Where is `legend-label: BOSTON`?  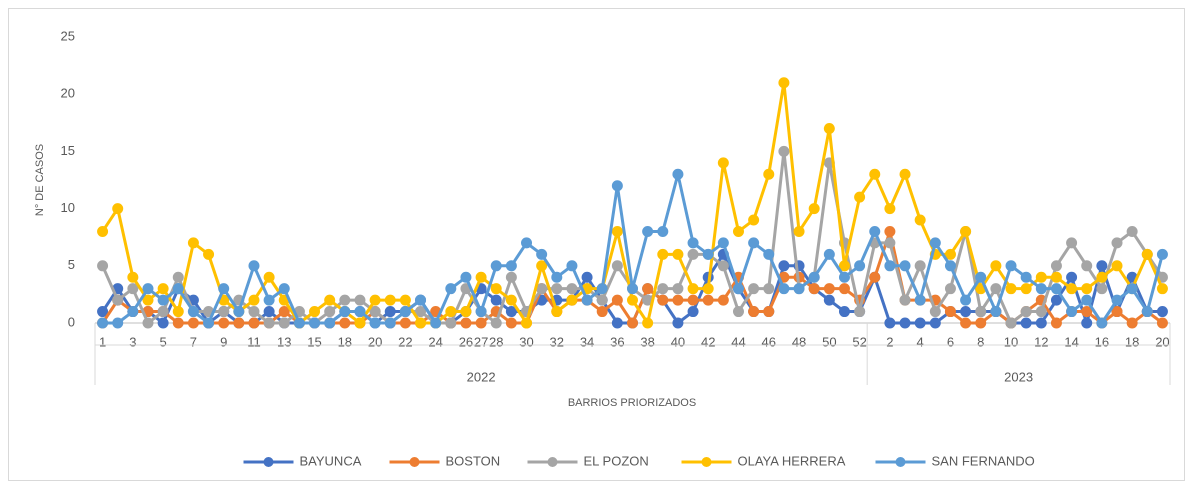 legend-label: BOSTON is located at coordinates (473, 460).